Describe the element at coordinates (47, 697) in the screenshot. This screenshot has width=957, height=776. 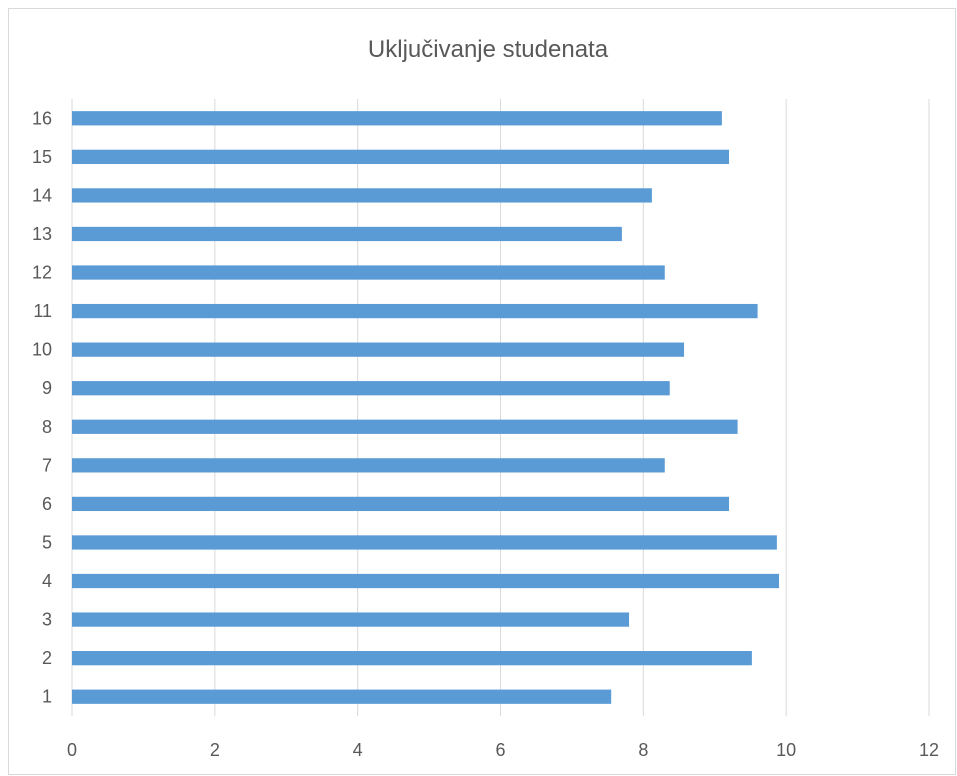
I see `category-label-1: 1` at that location.